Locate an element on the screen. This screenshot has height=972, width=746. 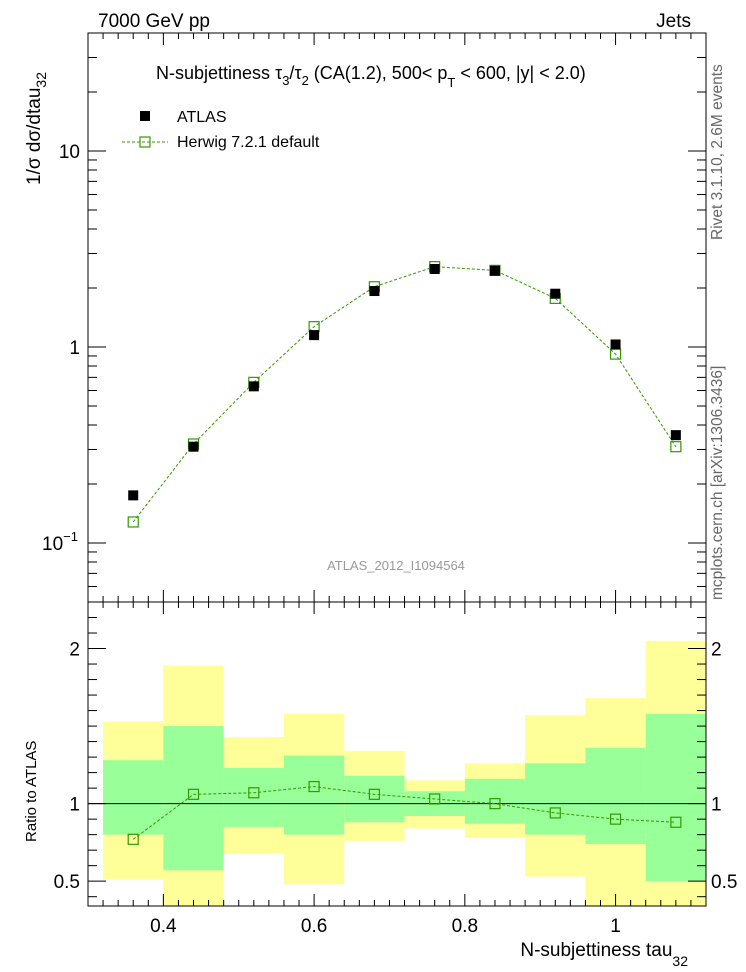
watermark-label: ATLAS_2012_I1094564 is located at coordinates (396, 565).